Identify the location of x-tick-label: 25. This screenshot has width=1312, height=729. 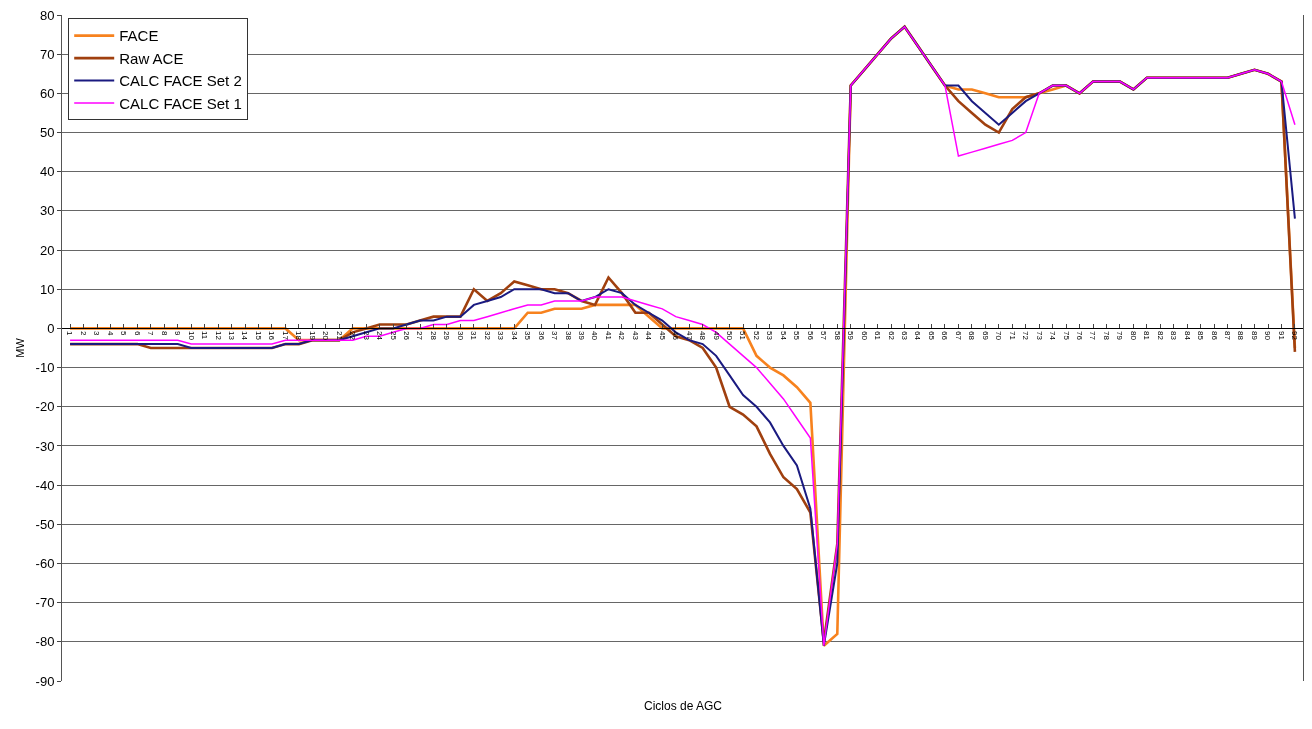
(393, 336).